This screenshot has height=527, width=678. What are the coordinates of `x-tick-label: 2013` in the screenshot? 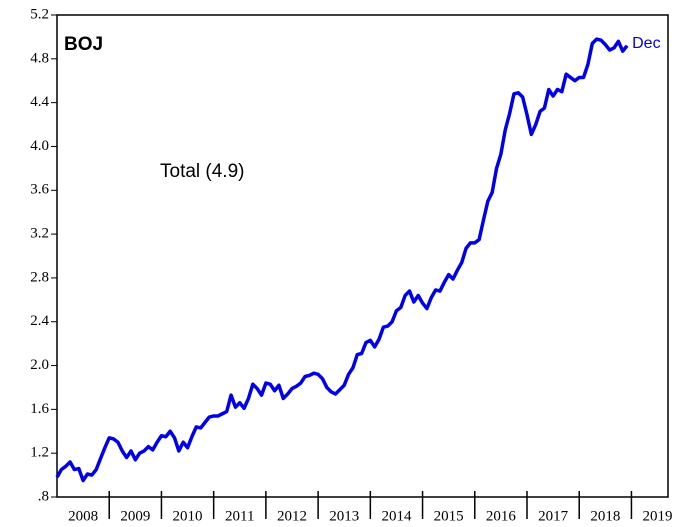 It's located at (344, 516).